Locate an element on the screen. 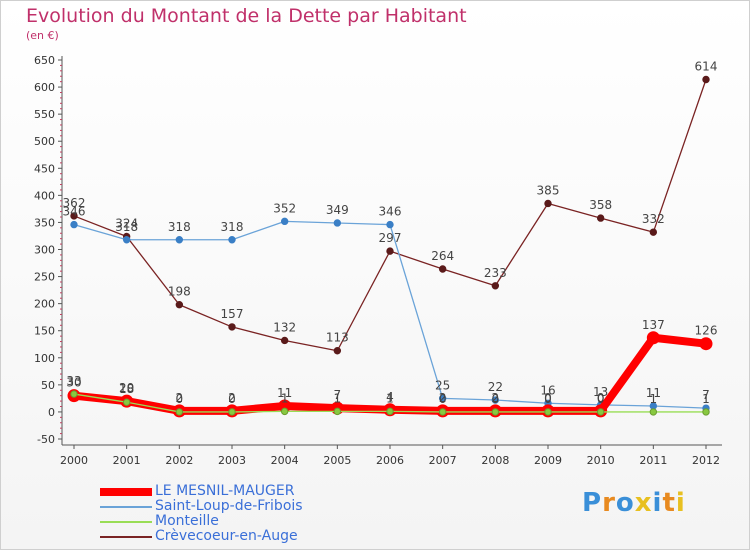  data-label: 25 is located at coordinates (442, 385).